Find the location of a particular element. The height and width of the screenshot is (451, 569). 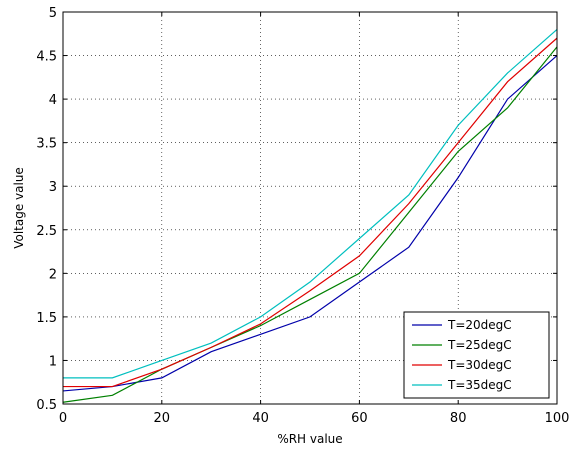

legend: T=20degC T=25degC T=30degC T=35degC is located at coordinates (476, 355).